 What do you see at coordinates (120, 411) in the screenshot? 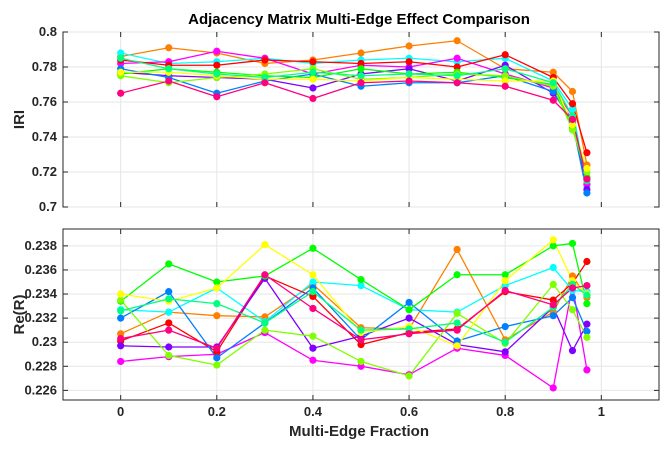
I see `x-tick-label: 0` at bounding box center [120, 411].